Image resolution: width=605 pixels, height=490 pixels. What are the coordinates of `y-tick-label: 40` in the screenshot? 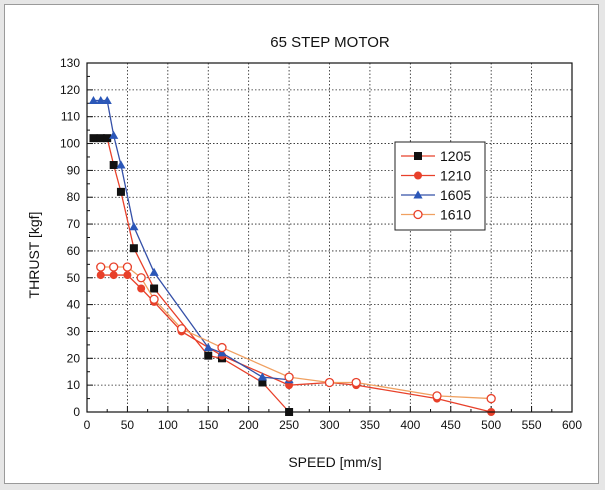 It's located at (74, 305).